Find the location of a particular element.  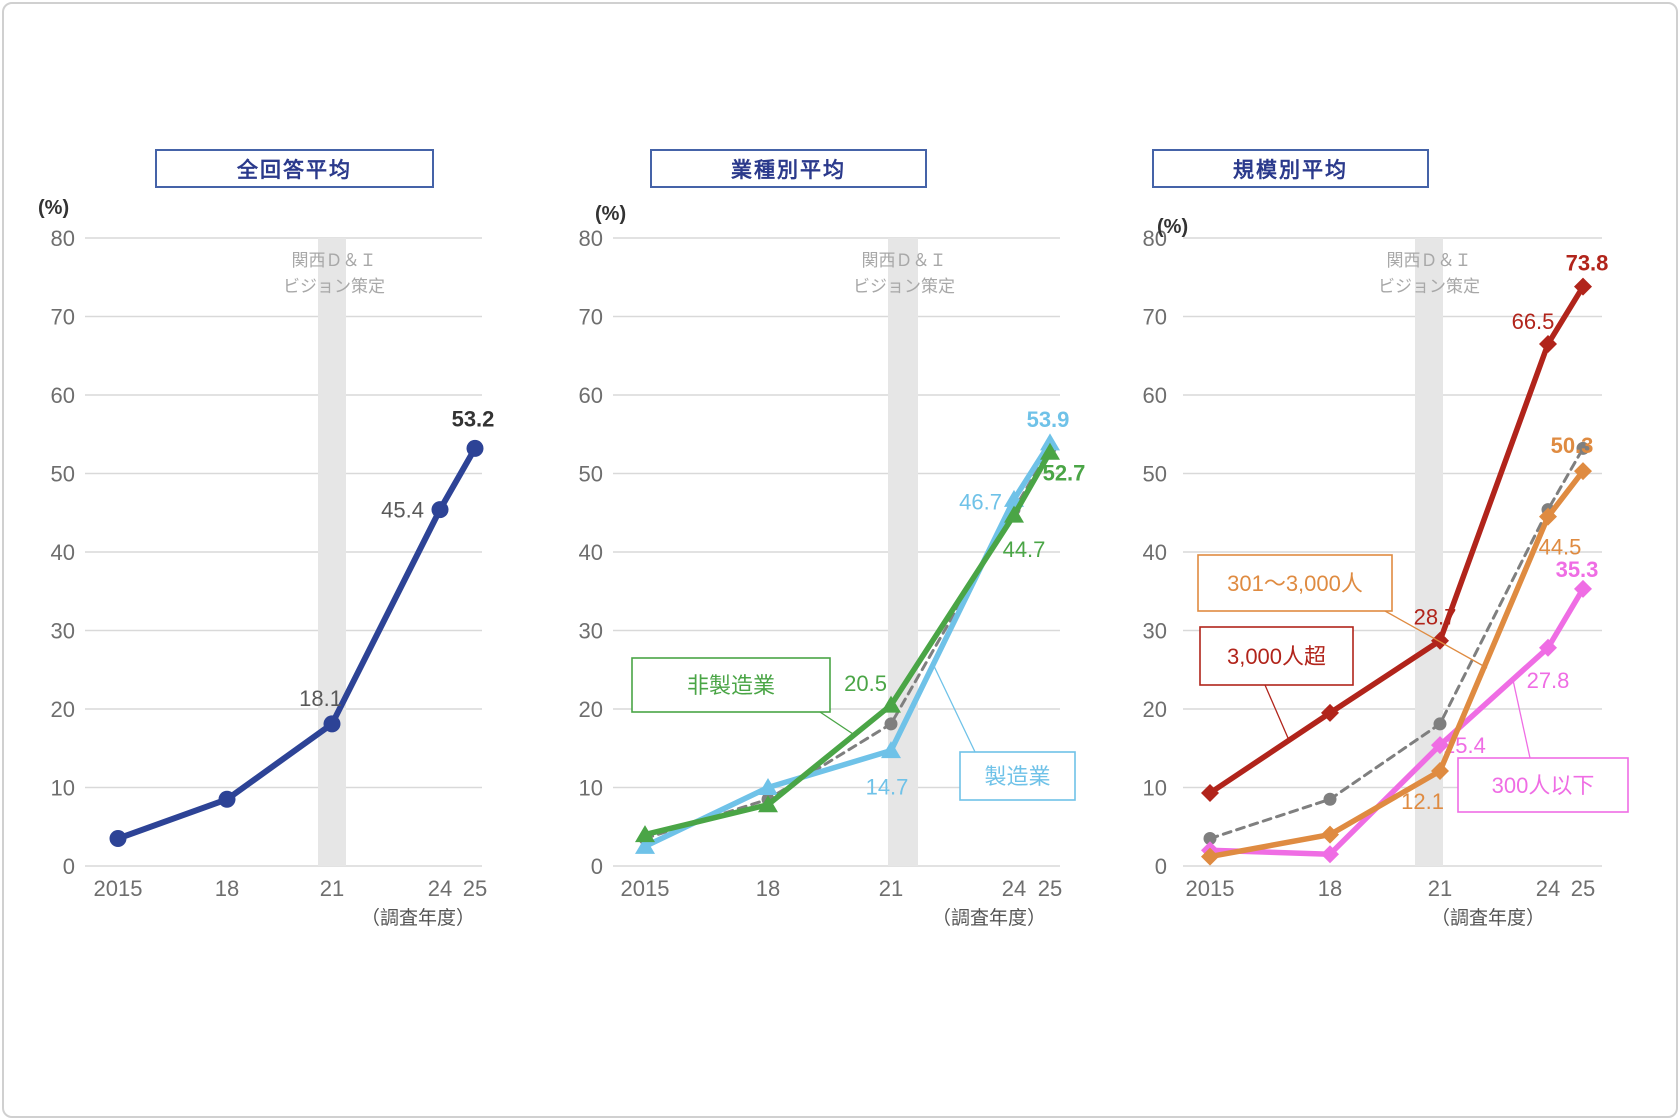

value-label: 35.3 is located at coordinates (1577, 569).